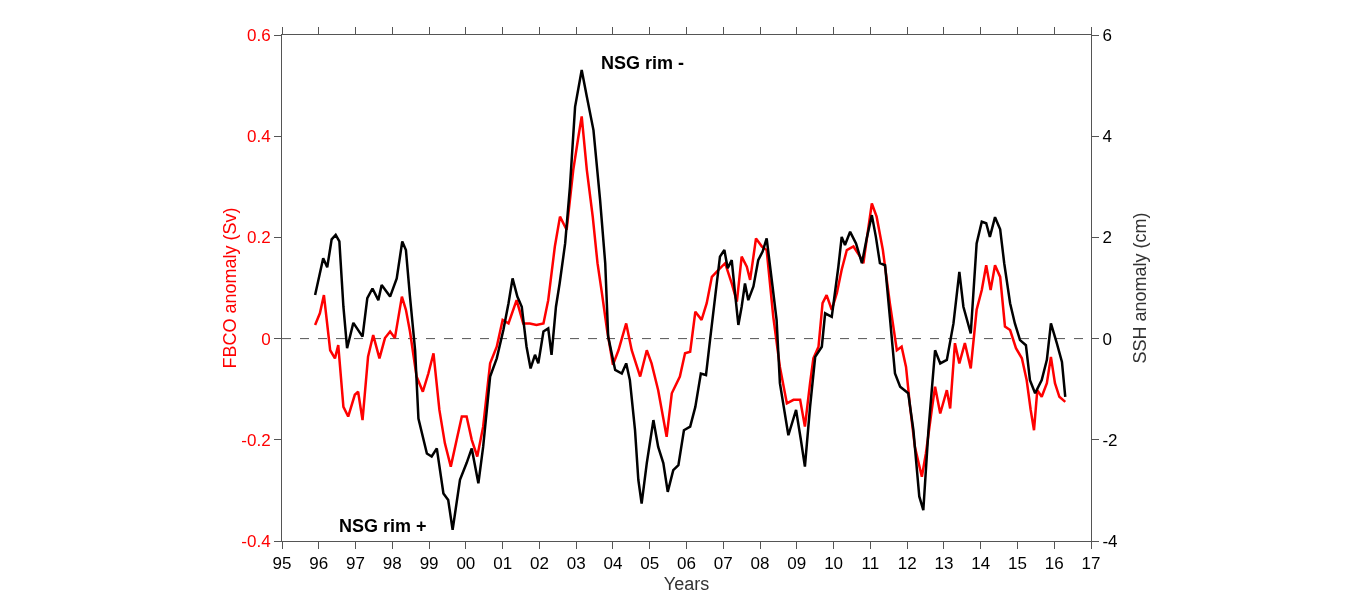 Image resolution: width=1360 pixels, height=610 pixels. Describe the element at coordinates (466, 564) in the screenshot. I see `x-tick-label: 00` at that location.